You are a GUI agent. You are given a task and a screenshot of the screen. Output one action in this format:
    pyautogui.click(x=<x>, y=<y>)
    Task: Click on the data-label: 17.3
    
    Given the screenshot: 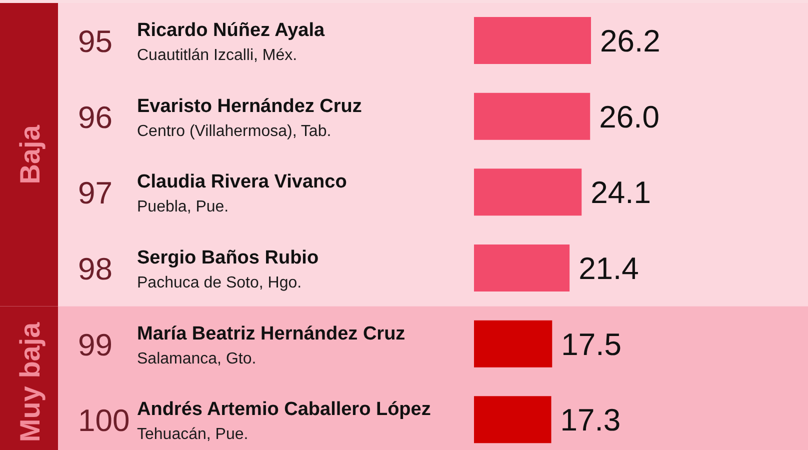 What is the action you would take?
    pyautogui.click(x=590, y=420)
    